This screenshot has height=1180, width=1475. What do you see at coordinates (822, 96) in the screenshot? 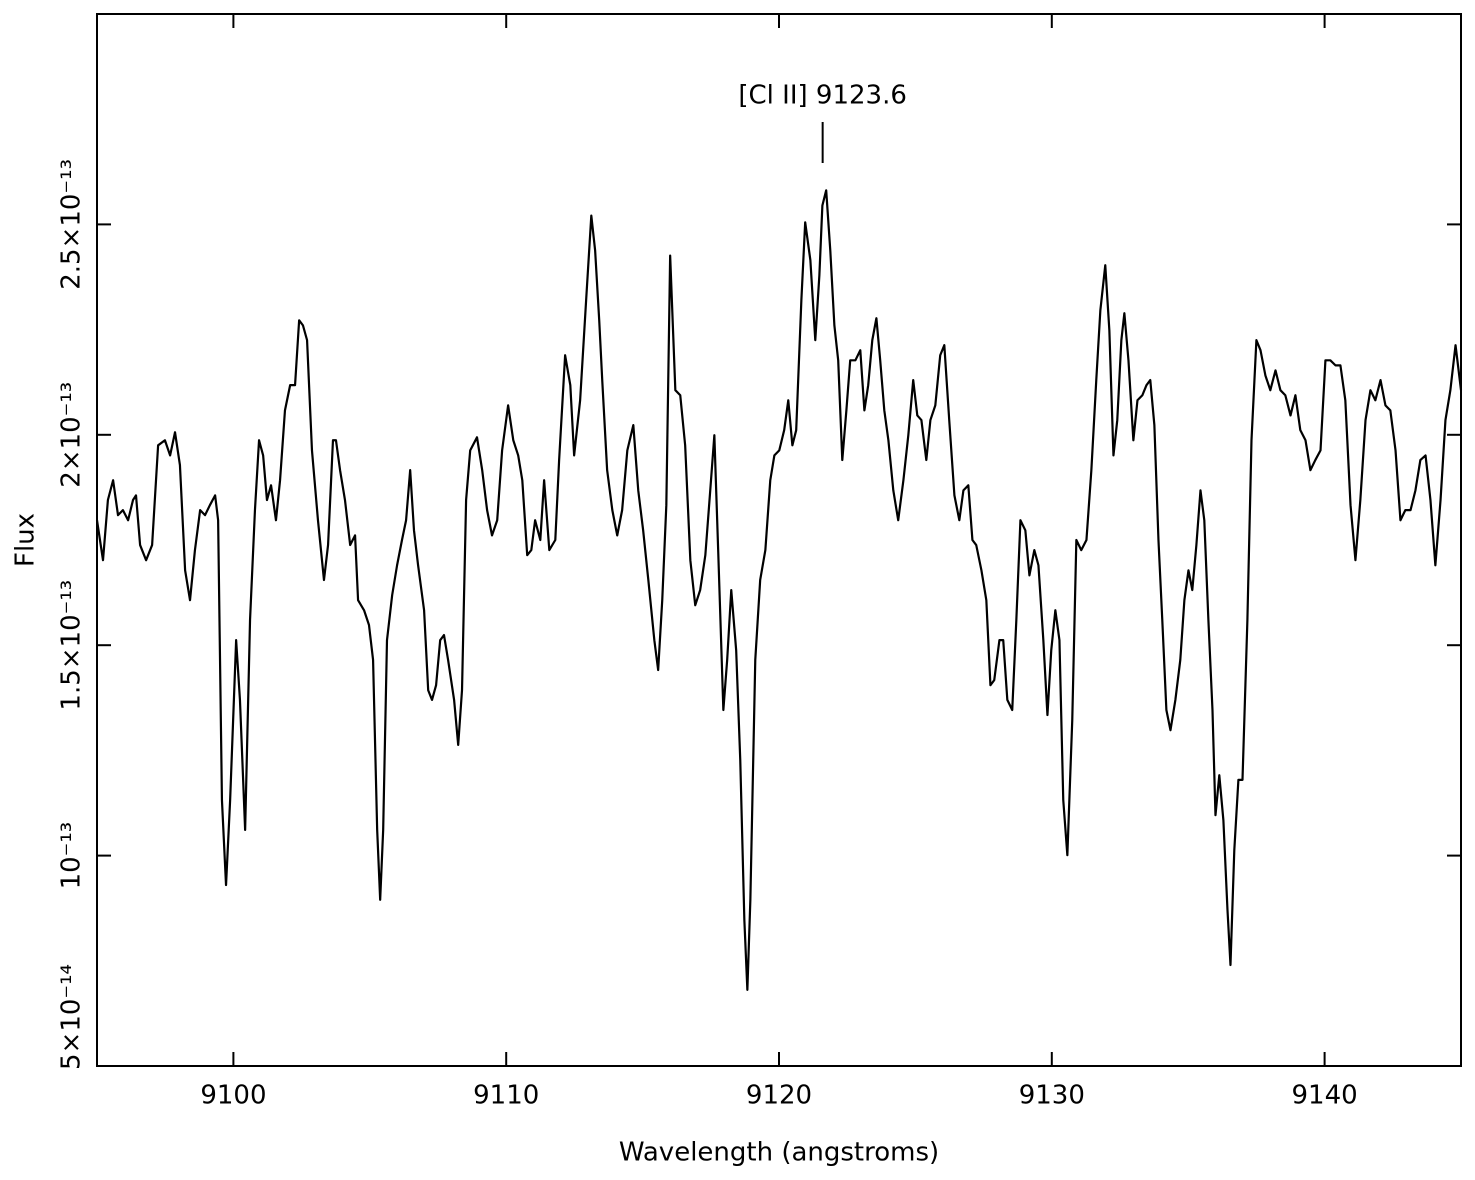
I see `annotation-label: [Cl II] 9123.6` at bounding box center [822, 96].